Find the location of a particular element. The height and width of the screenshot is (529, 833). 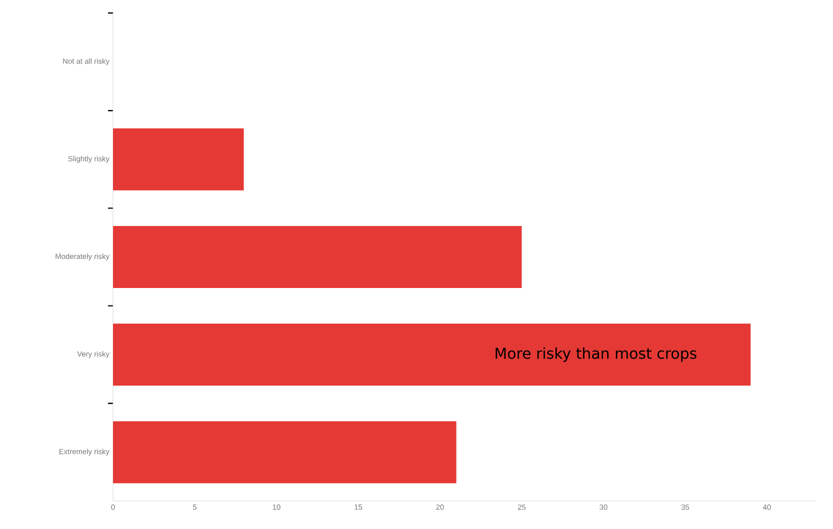

annotation: More risky than most crops is located at coordinates (596, 354).